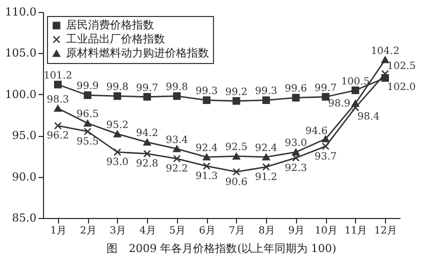 The width and height of the screenshot is (422, 260). What do you see at coordinates (236, 148) in the screenshot?
I see `data-label: 92.5` at bounding box center [236, 148].